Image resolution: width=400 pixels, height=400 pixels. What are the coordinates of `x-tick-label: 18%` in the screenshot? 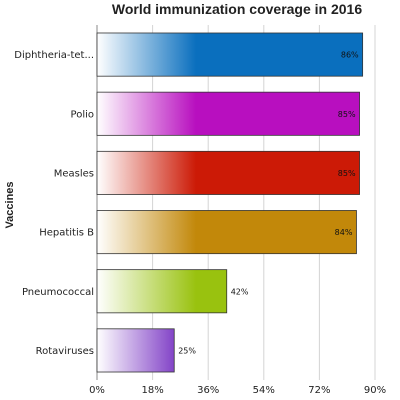 It's located at (152, 390).